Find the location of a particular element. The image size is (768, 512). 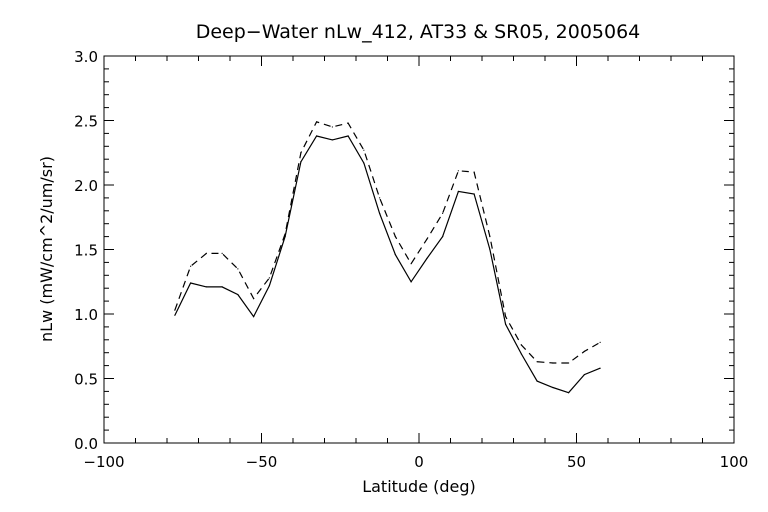

chart-title: Deep−Water nLw_412, AT33 & SR05, 2005064 is located at coordinates (418, 32).